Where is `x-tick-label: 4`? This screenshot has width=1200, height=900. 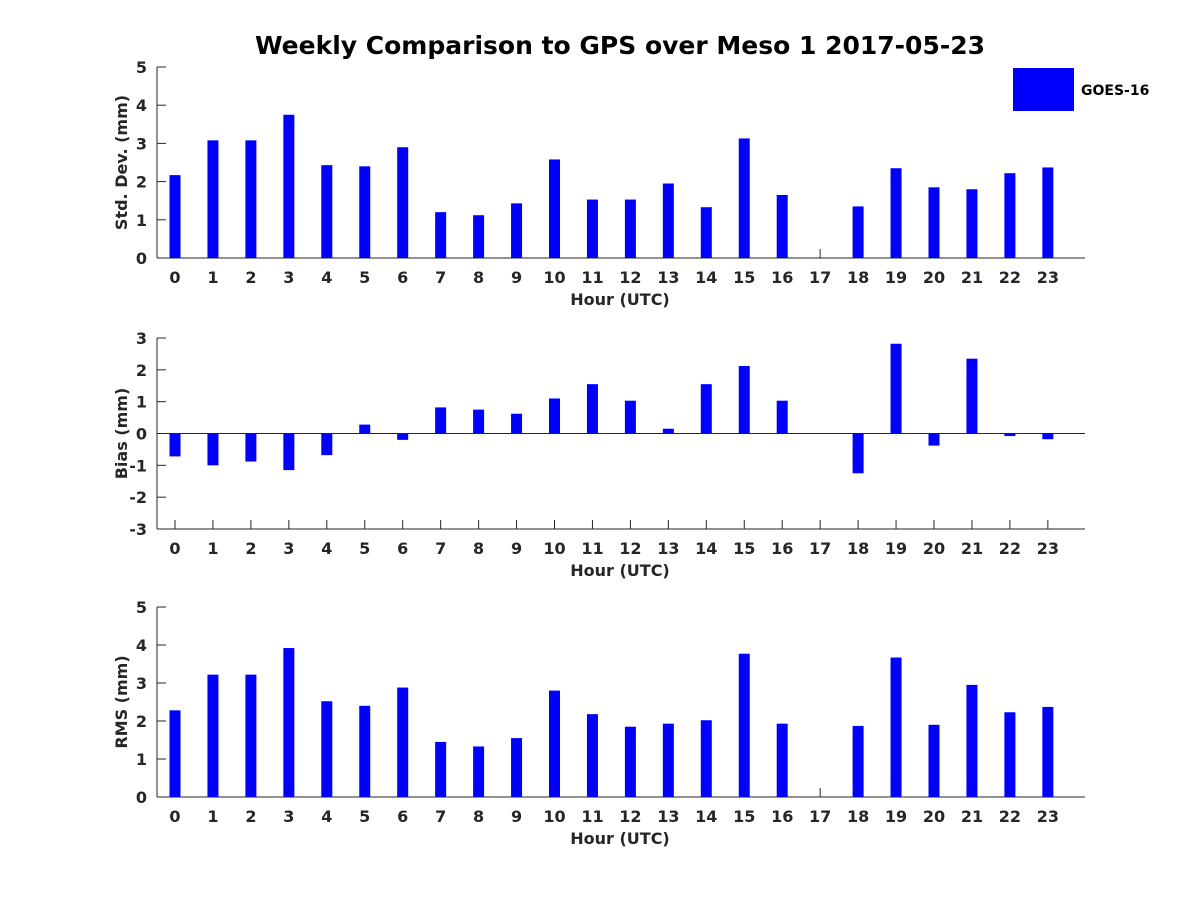 x-tick-label: 4 is located at coordinates (326, 816).